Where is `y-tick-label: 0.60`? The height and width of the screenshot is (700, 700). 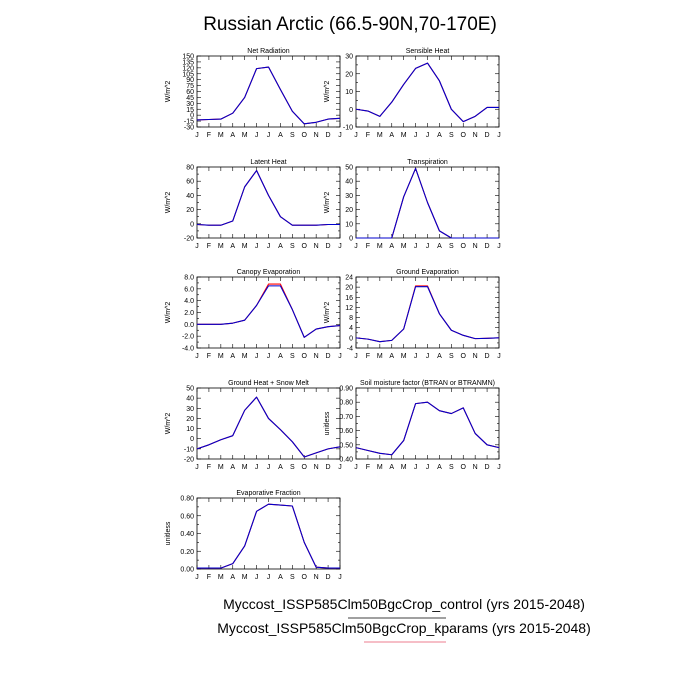
y-tick-label: 0.60 is located at coordinates (187, 516).